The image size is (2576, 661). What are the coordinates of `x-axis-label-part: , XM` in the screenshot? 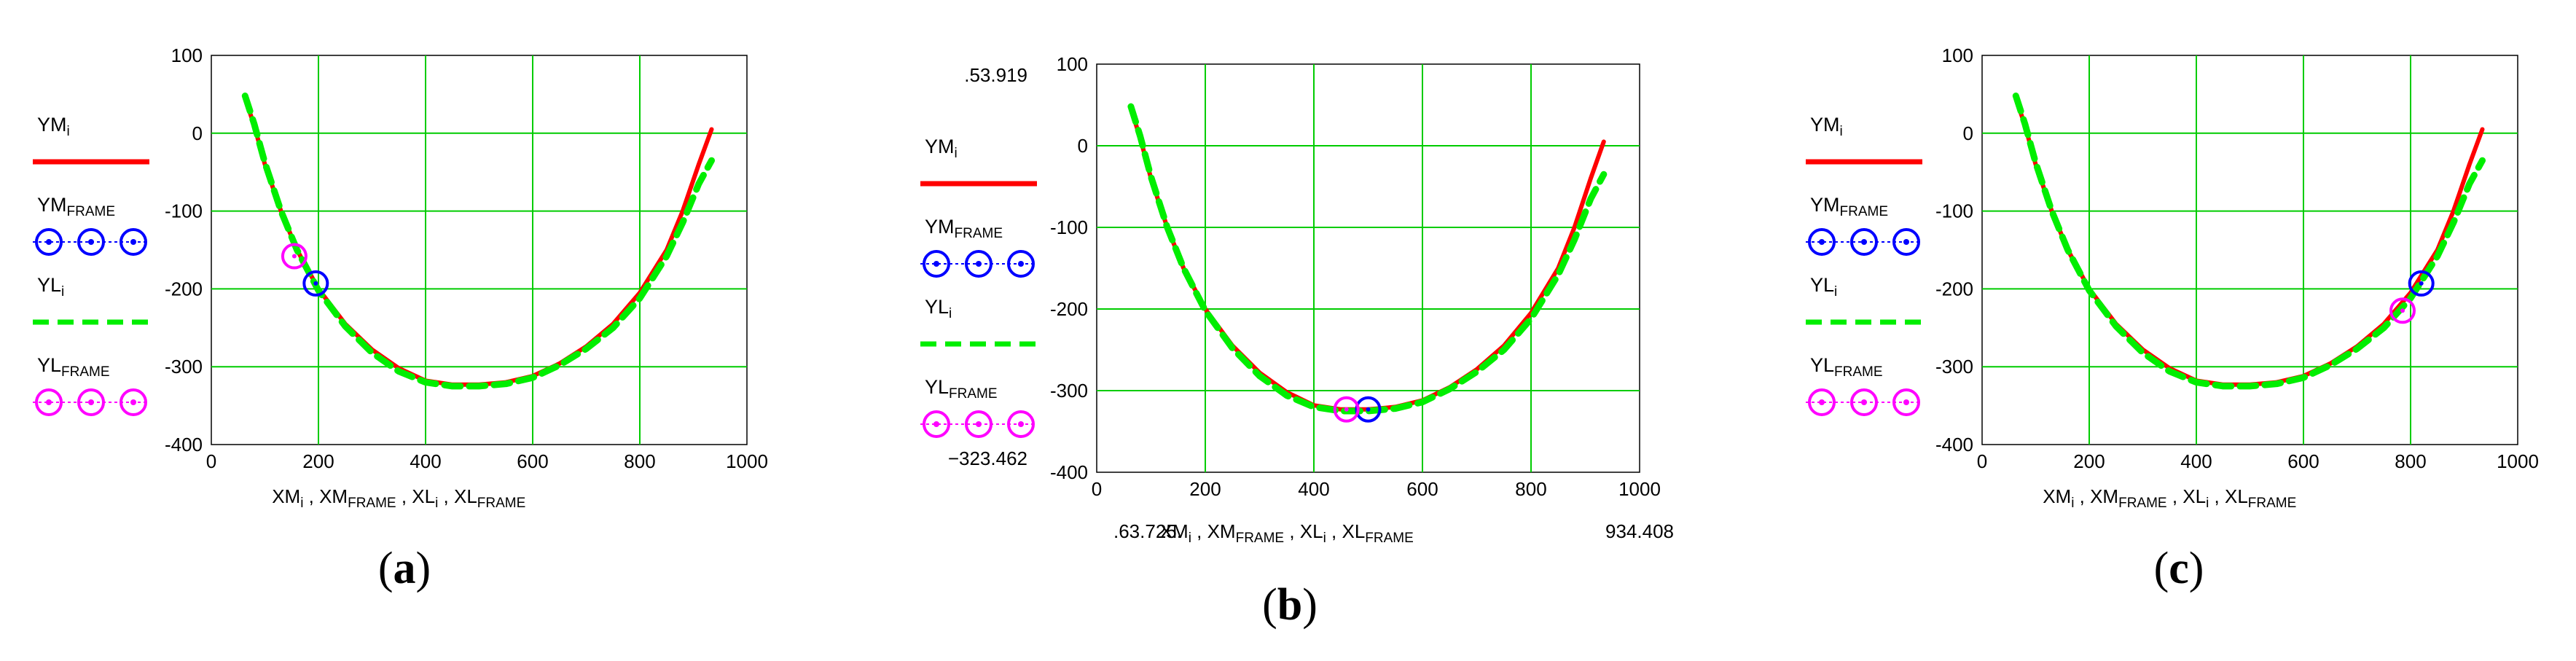 It's located at (325, 496).